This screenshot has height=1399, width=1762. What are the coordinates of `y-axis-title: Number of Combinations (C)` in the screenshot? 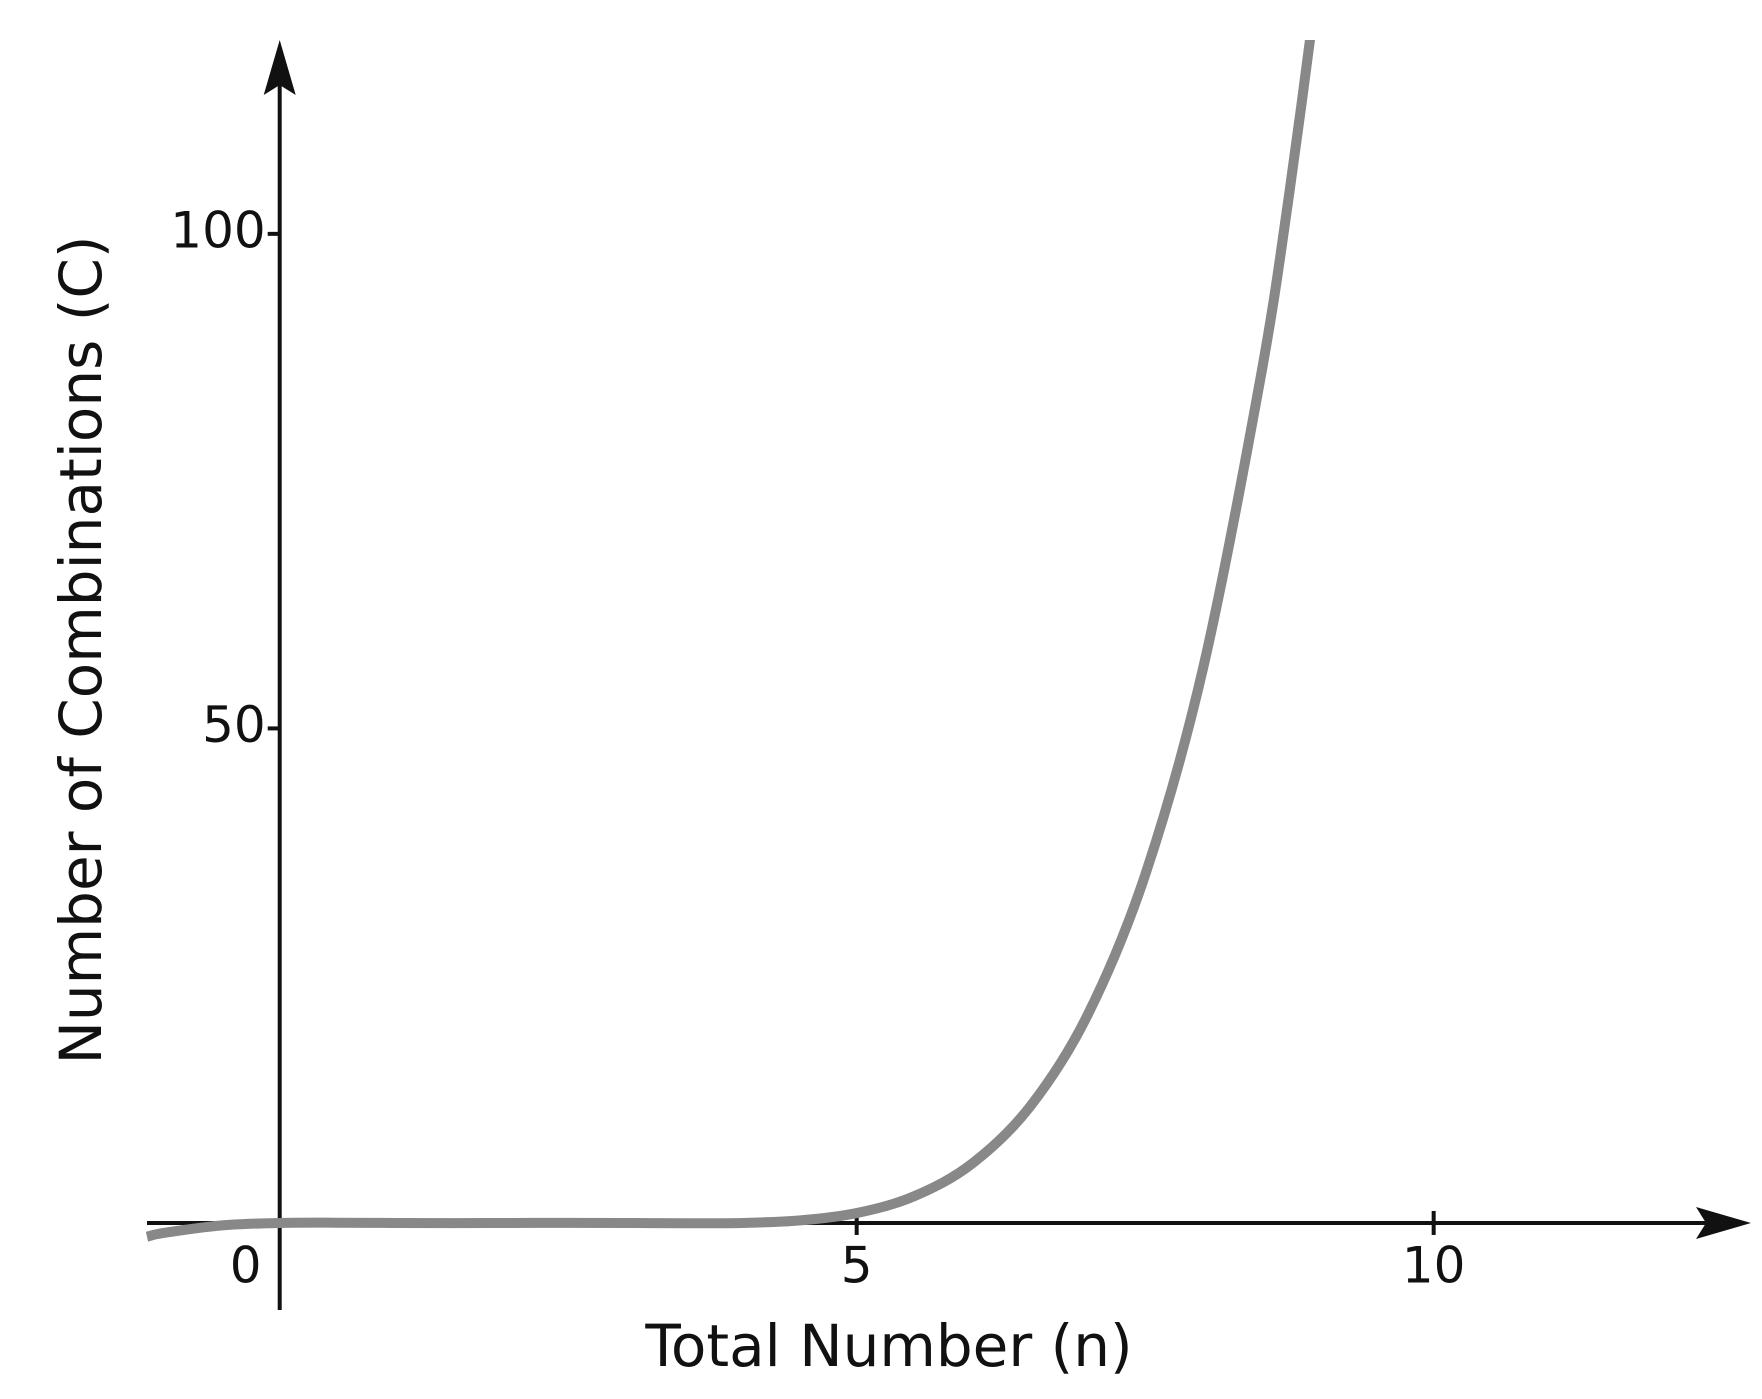 It's located at (81, 650).